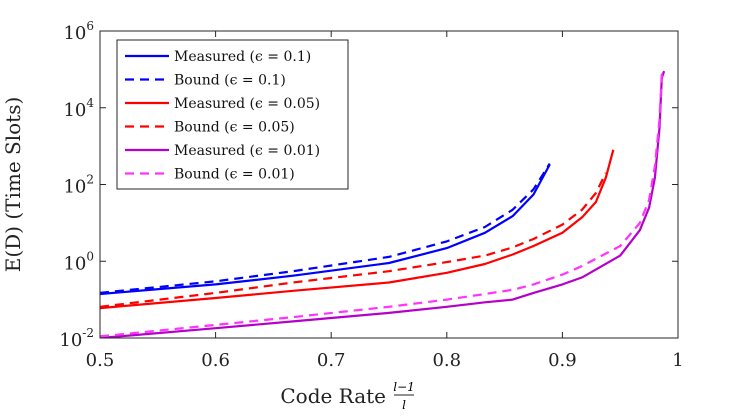 The image size is (747, 419). I want to click on x-axis-label: Code Rate, so click(333, 396).